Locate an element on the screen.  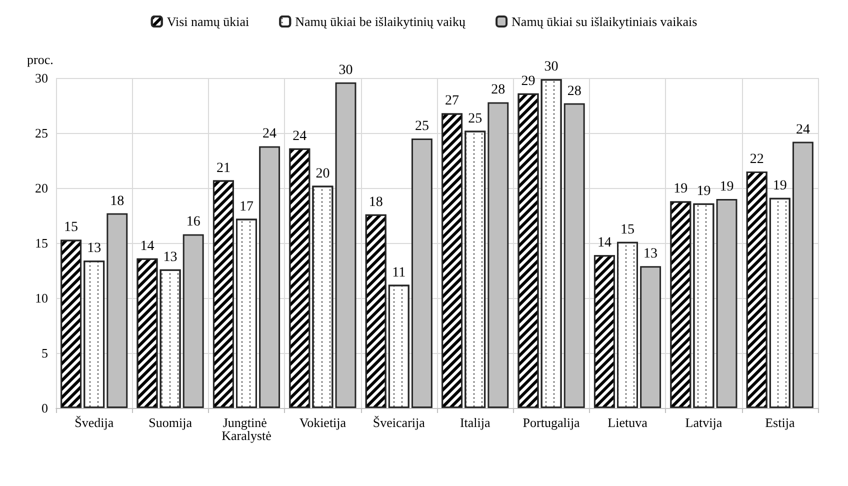
x-tick-label: Italija is located at coordinates (475, 422).